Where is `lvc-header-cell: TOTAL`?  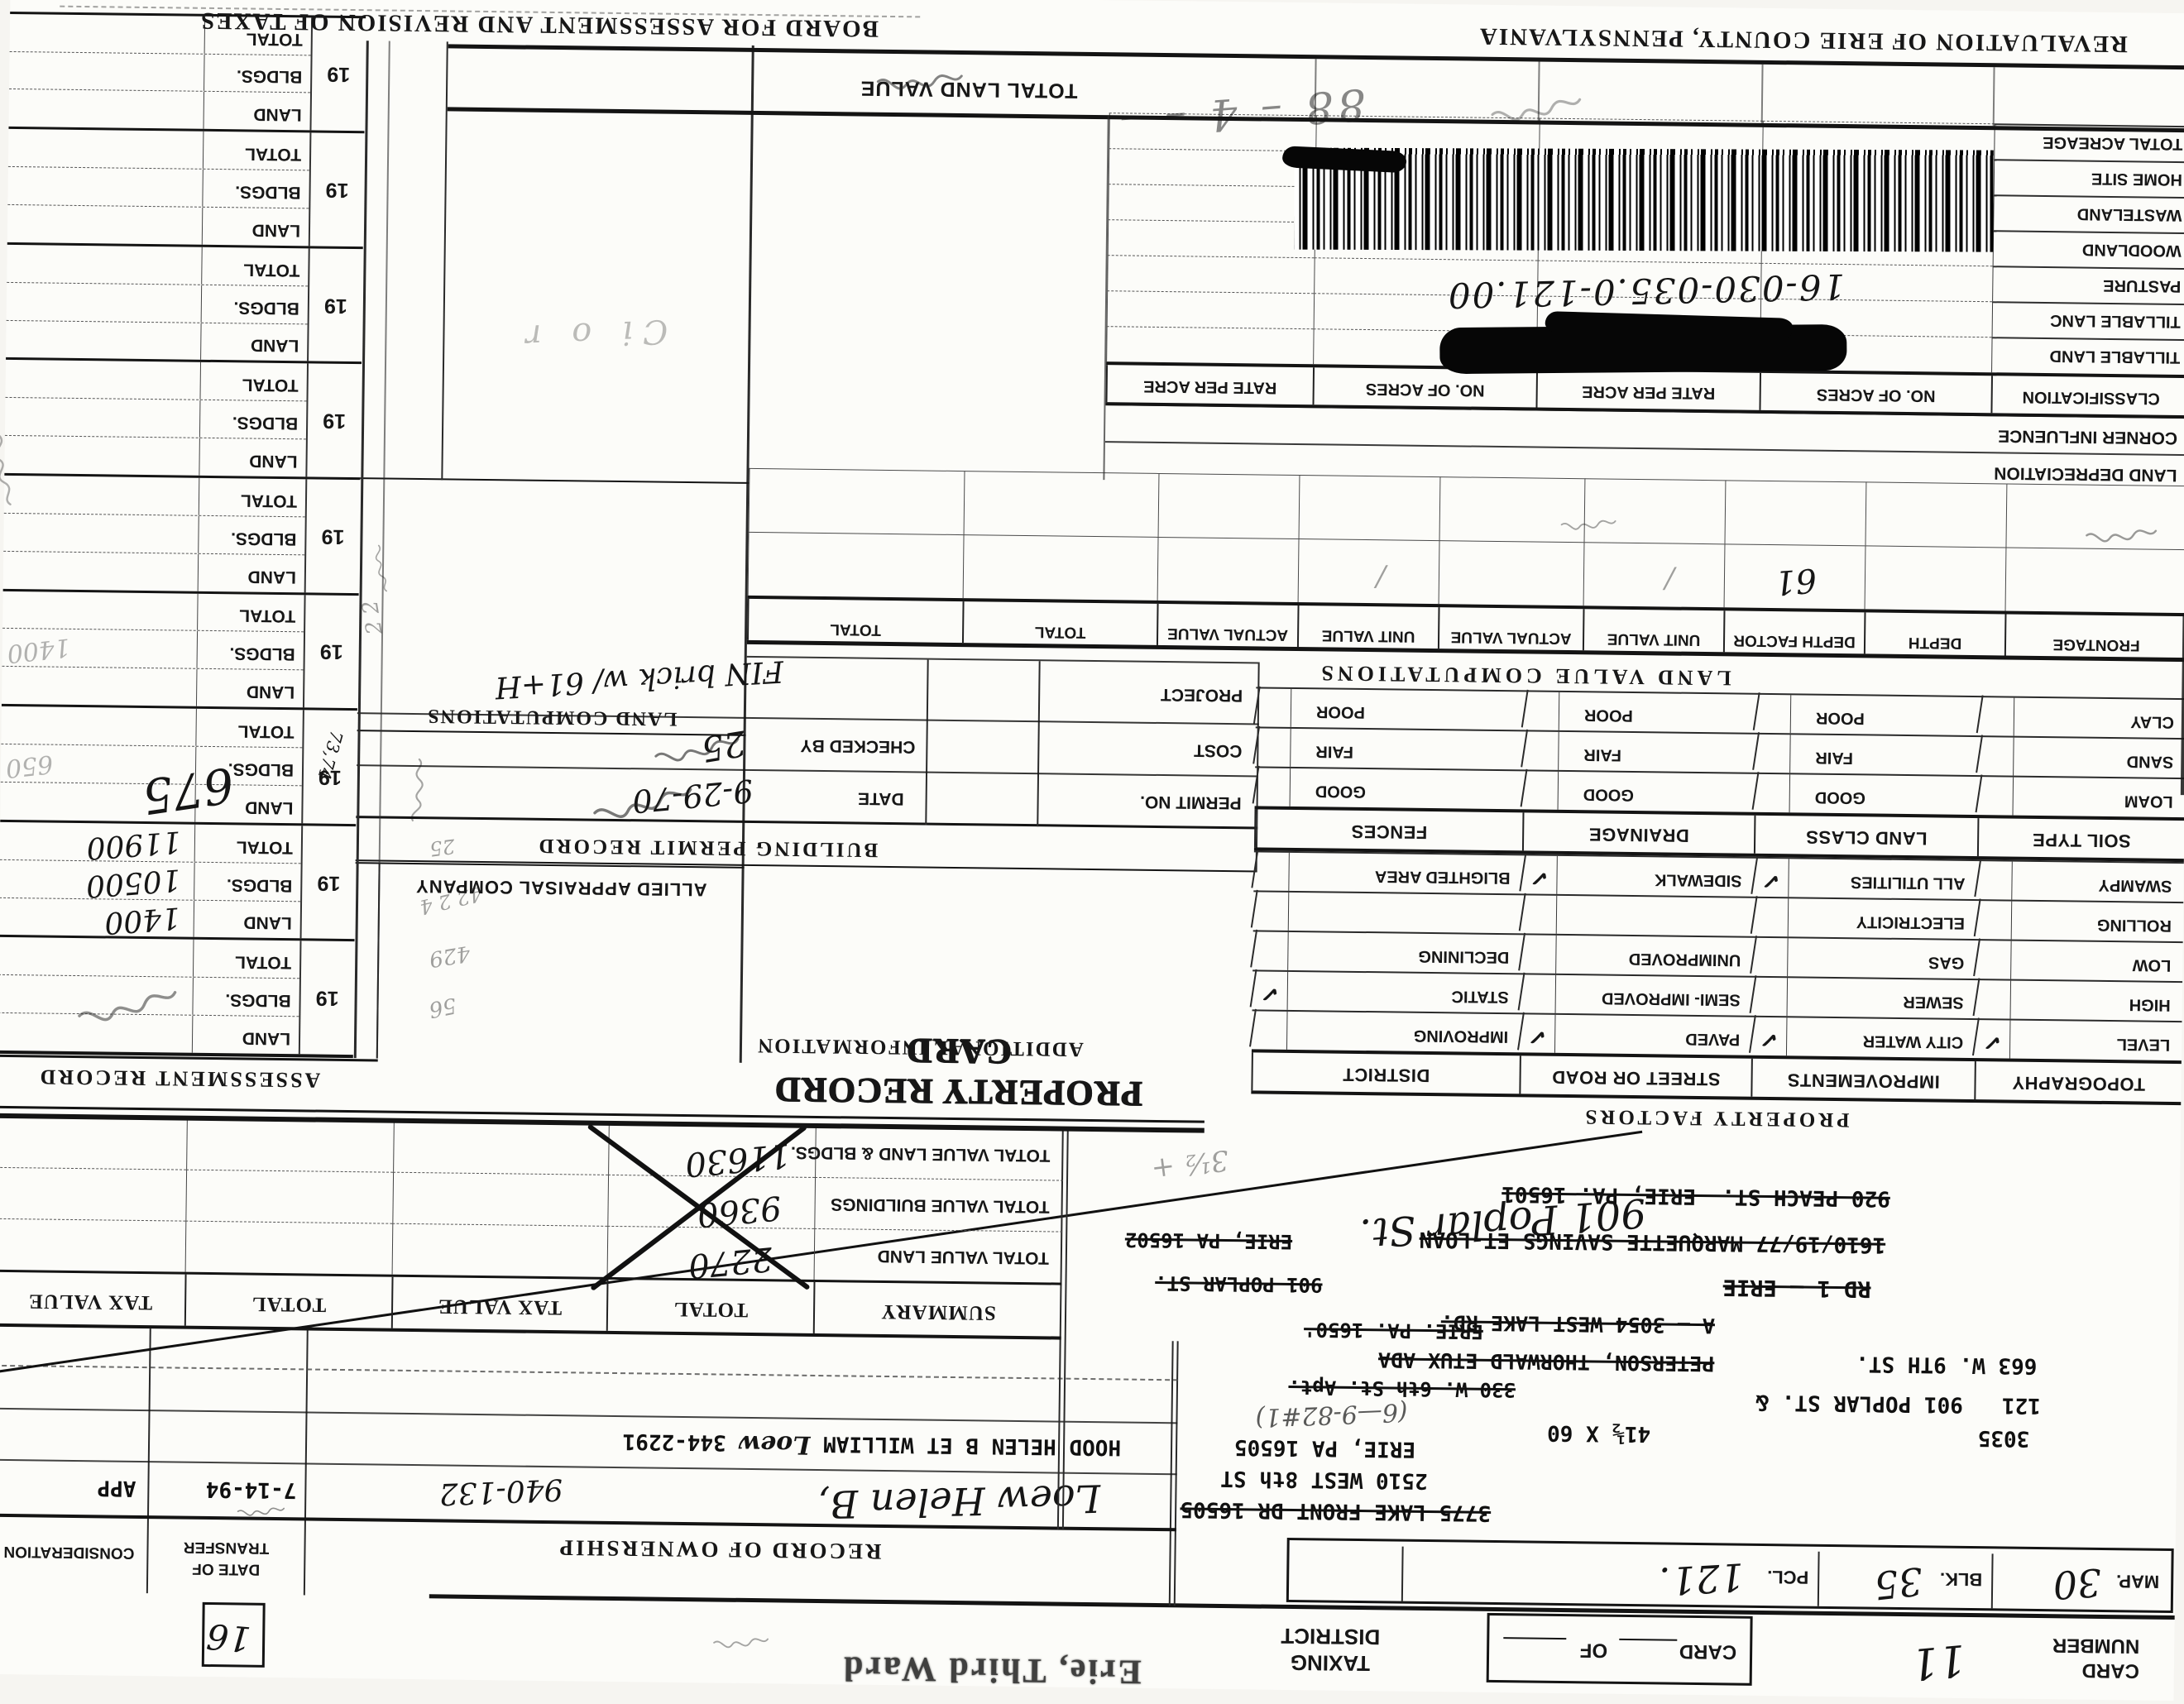 lvc-header-cell: TOTAL is located at coordinates (854, 621).